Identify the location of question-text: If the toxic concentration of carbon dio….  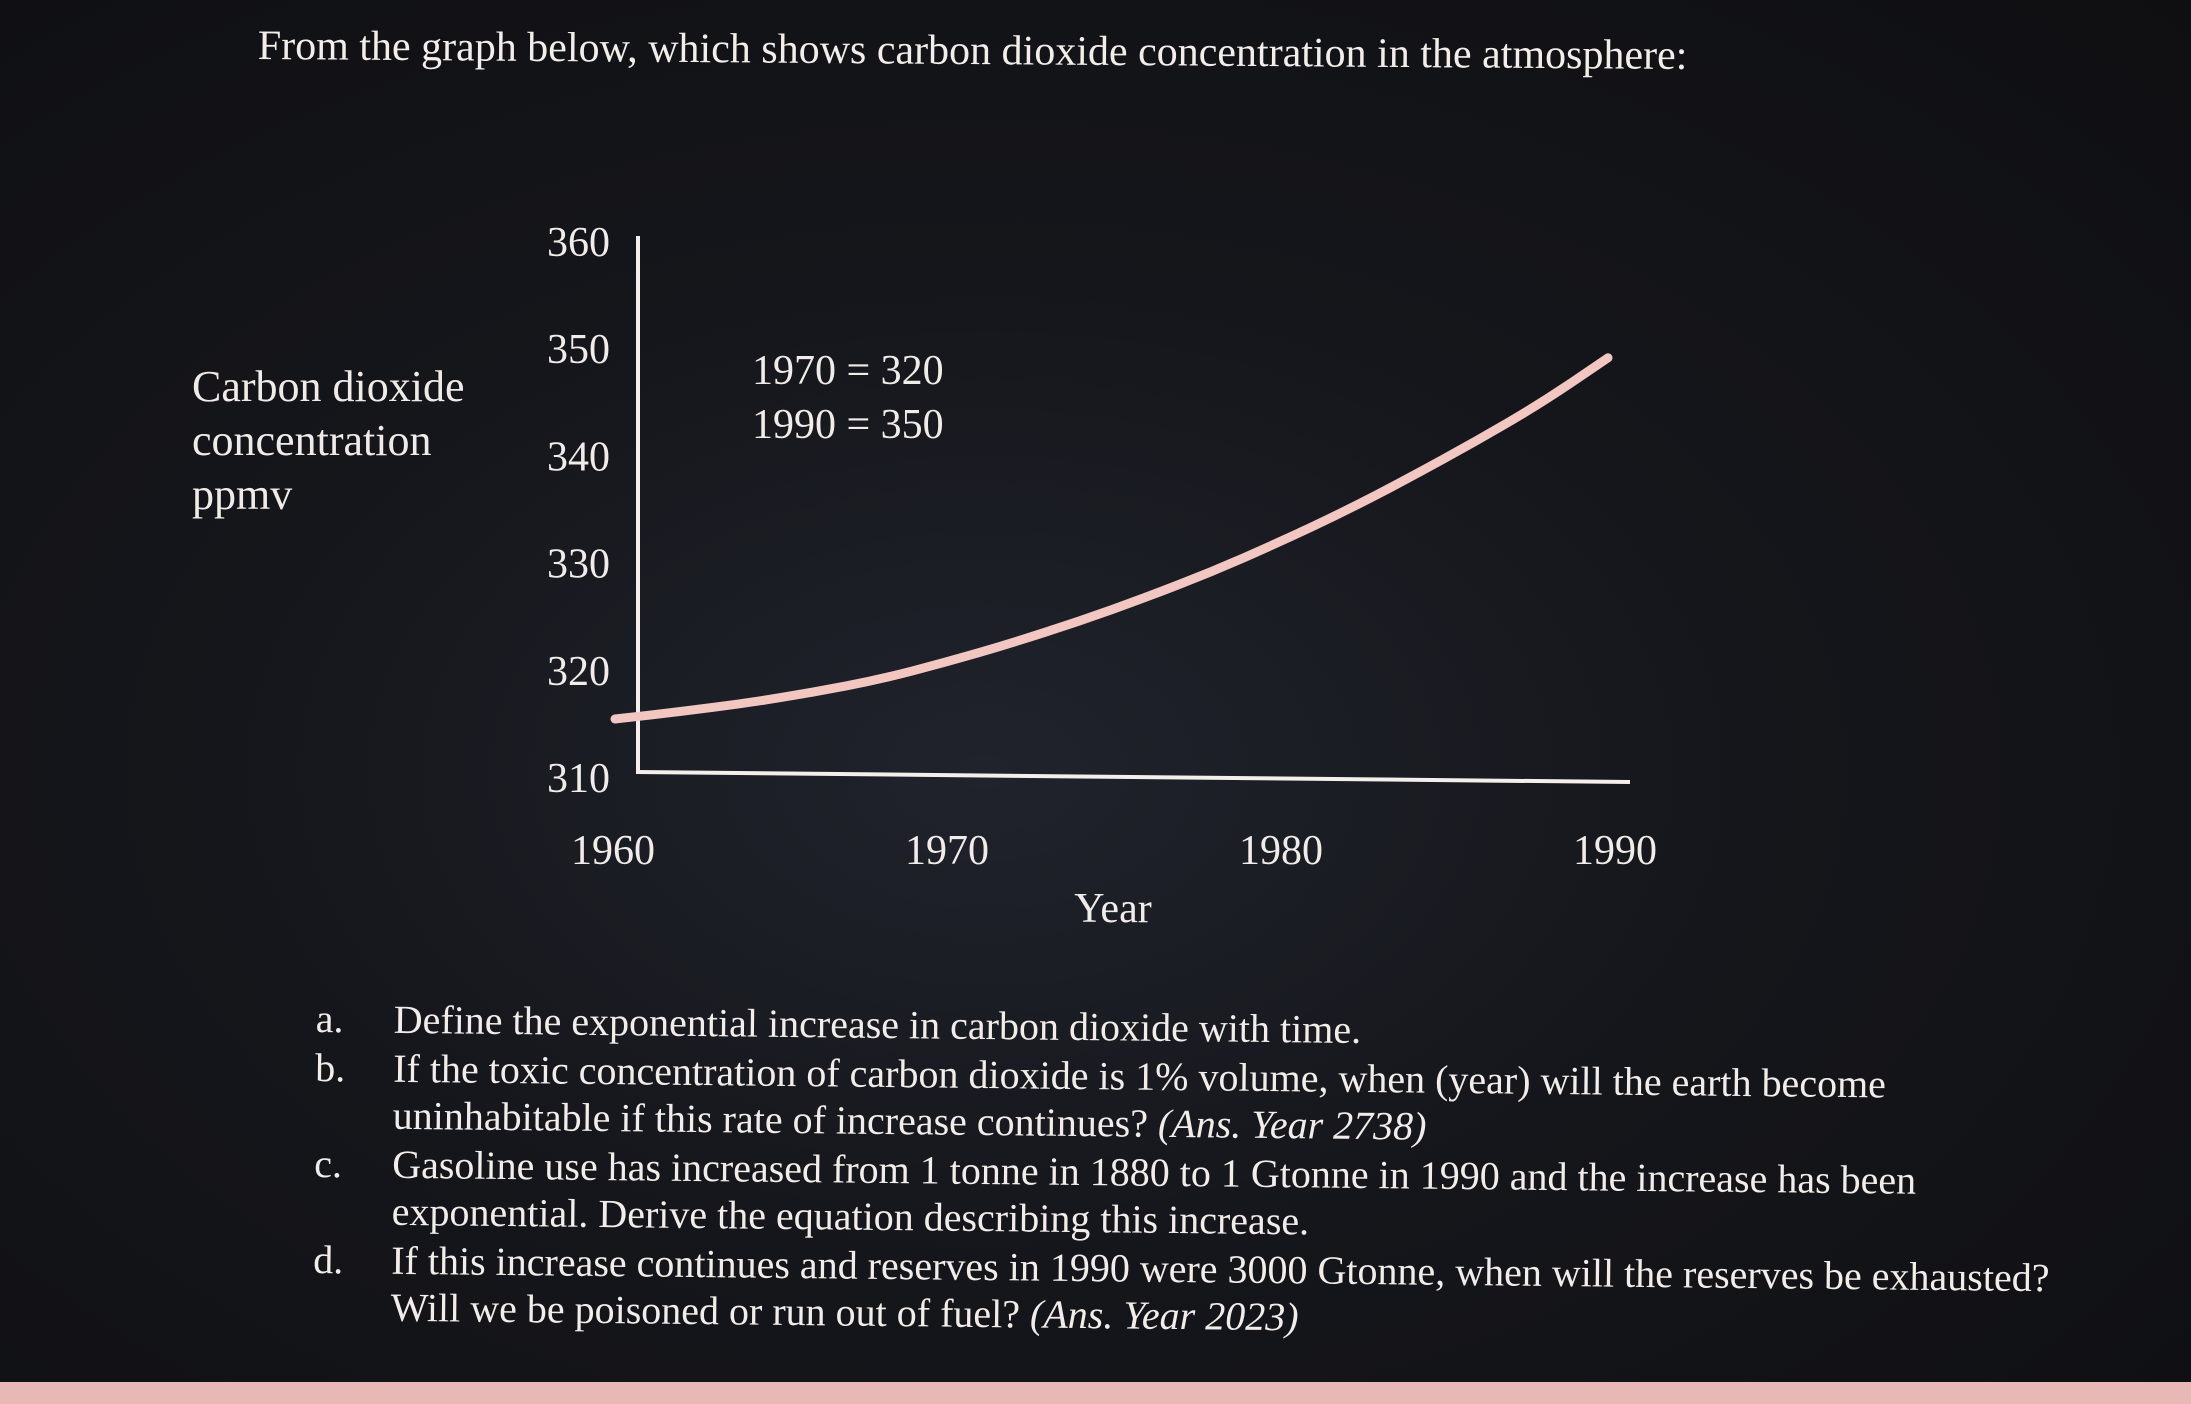
(1233, 1101).